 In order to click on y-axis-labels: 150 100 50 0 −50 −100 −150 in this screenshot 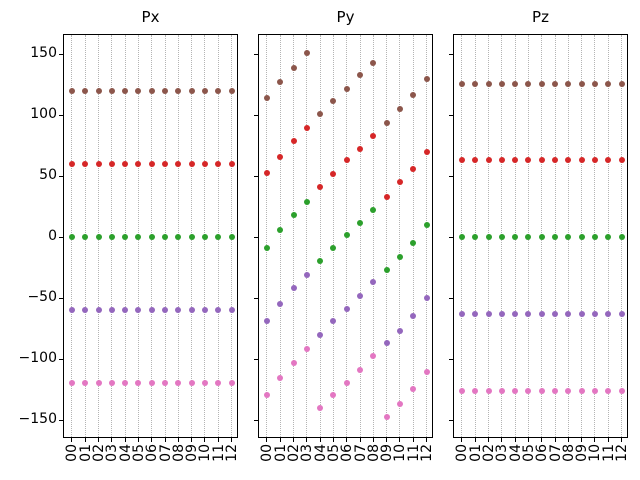, I will do `click(30, 240)`.